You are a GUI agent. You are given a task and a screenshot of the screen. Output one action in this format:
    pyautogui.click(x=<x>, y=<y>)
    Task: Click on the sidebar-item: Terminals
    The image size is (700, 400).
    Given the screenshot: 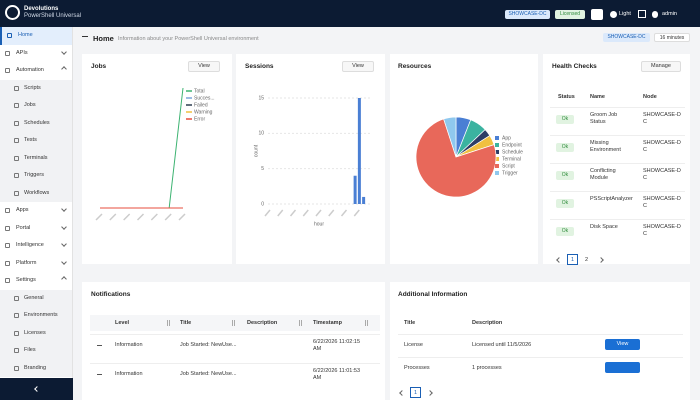 What is the action you would take?
    pyautogui.click(x=36, y=158)
    